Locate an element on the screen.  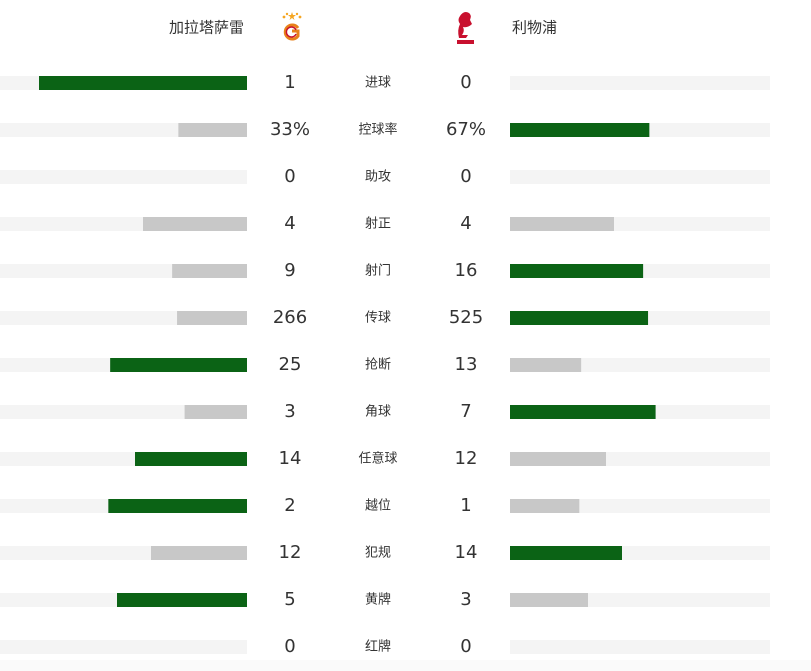
stat-label: 越位 is located at coordinates (378, 506).